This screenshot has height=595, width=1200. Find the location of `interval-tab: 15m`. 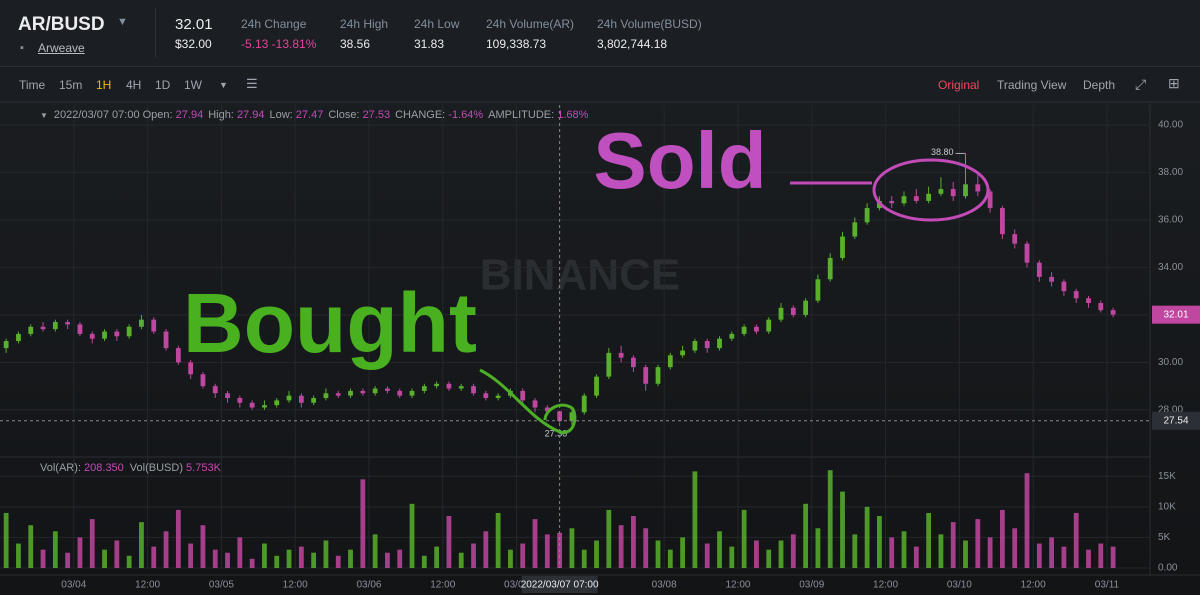

interval-tab: 15m is located at coordinates (71, 85).